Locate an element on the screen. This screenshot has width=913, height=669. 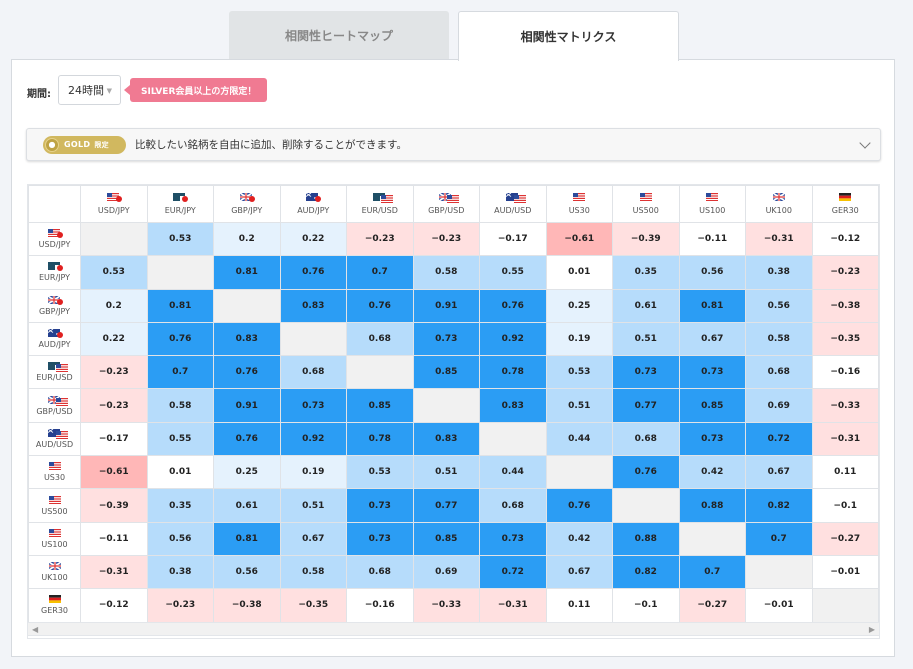
column-header-label: US100 is located at coordinates (712, 210).